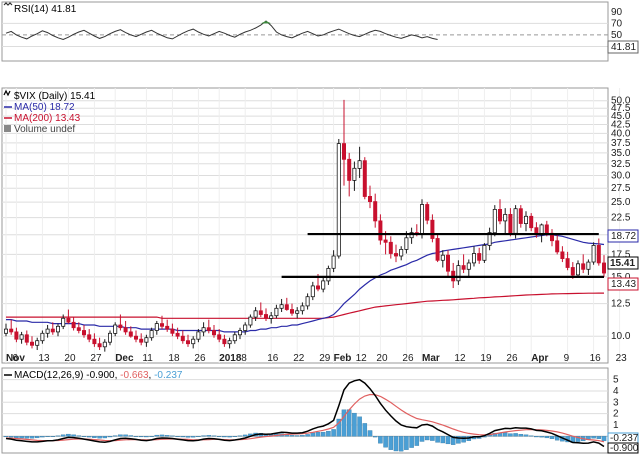 This screenshot has height=458, width=640. I want to click on price-value-tags: 18.72 15.41 13.43, so click(623, 260).